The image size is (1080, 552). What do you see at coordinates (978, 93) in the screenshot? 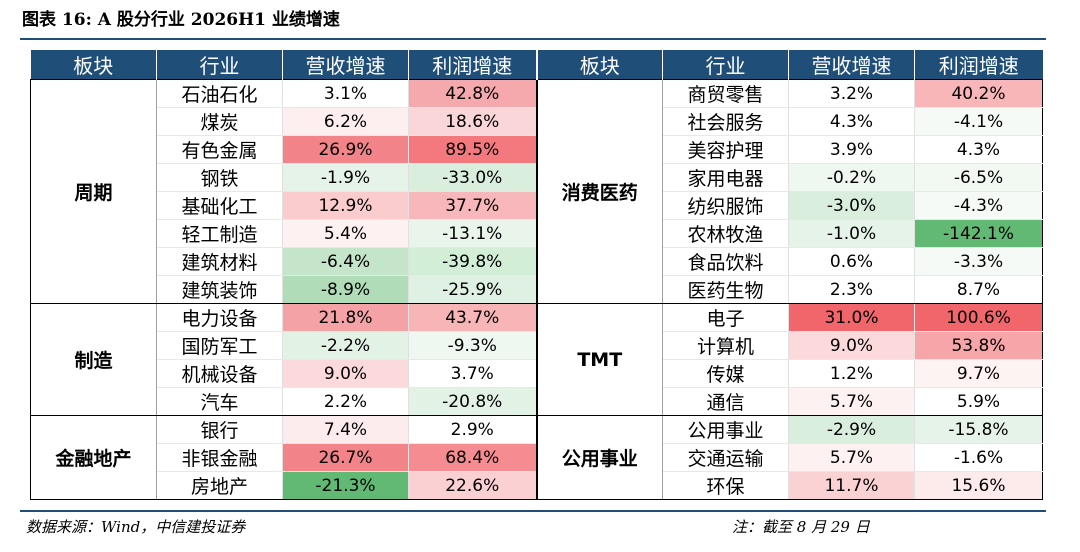
I see `profit-growth-cell: 40.2%` at bounding box center [978, 93].